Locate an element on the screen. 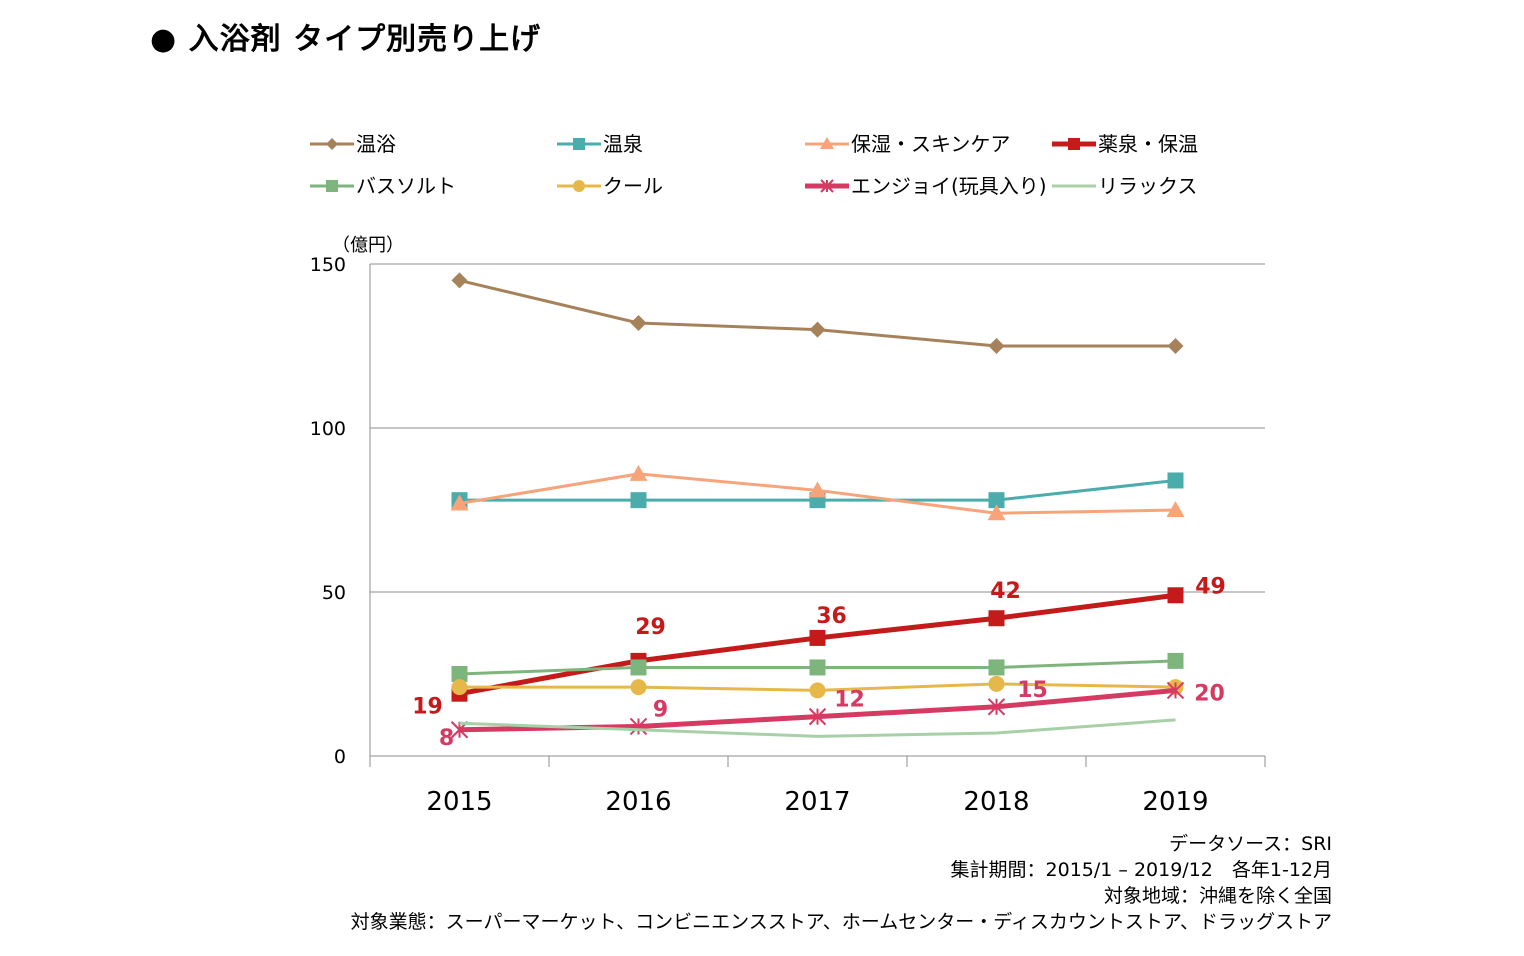 This screenshot has width=1524, height=956. x-tick-label: 2017 is located at coordinates (817, 802).